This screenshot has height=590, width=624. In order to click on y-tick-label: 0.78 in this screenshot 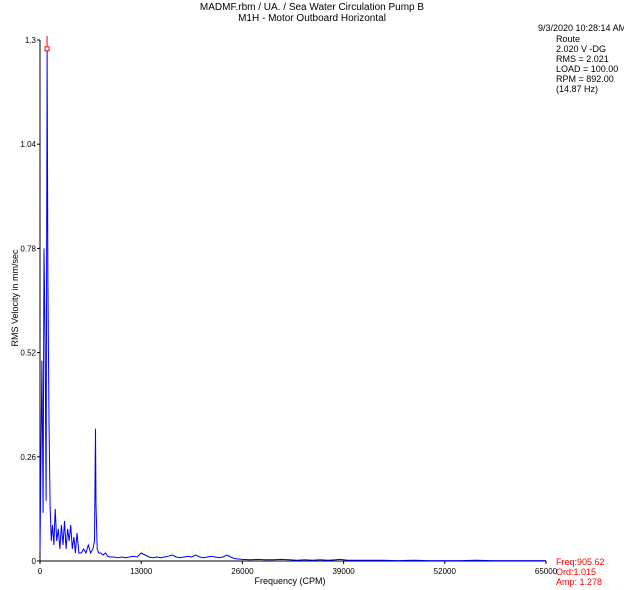, I will do `click(28, 248)`.